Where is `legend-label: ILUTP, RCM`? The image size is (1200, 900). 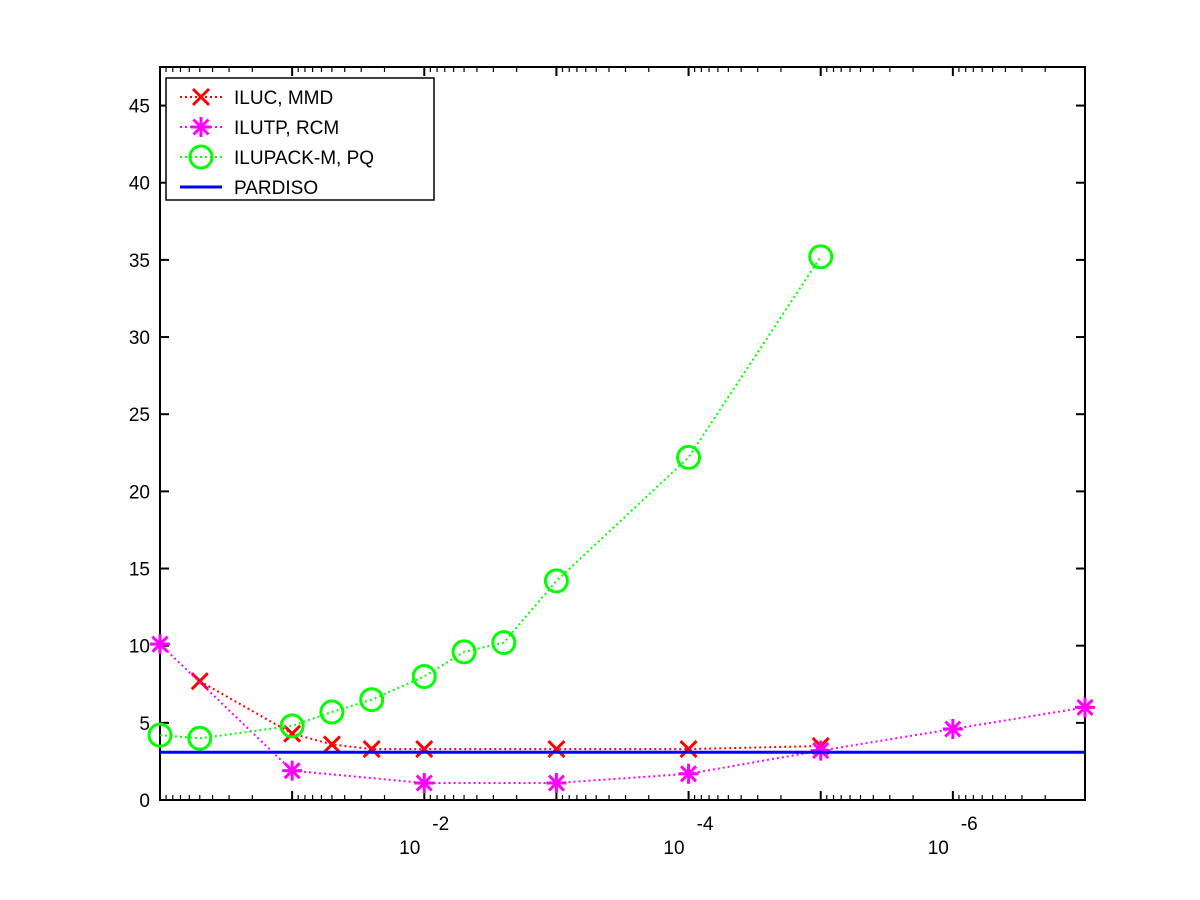
legend-label: ILUTP, RCM is located at coordinates (286, 128).